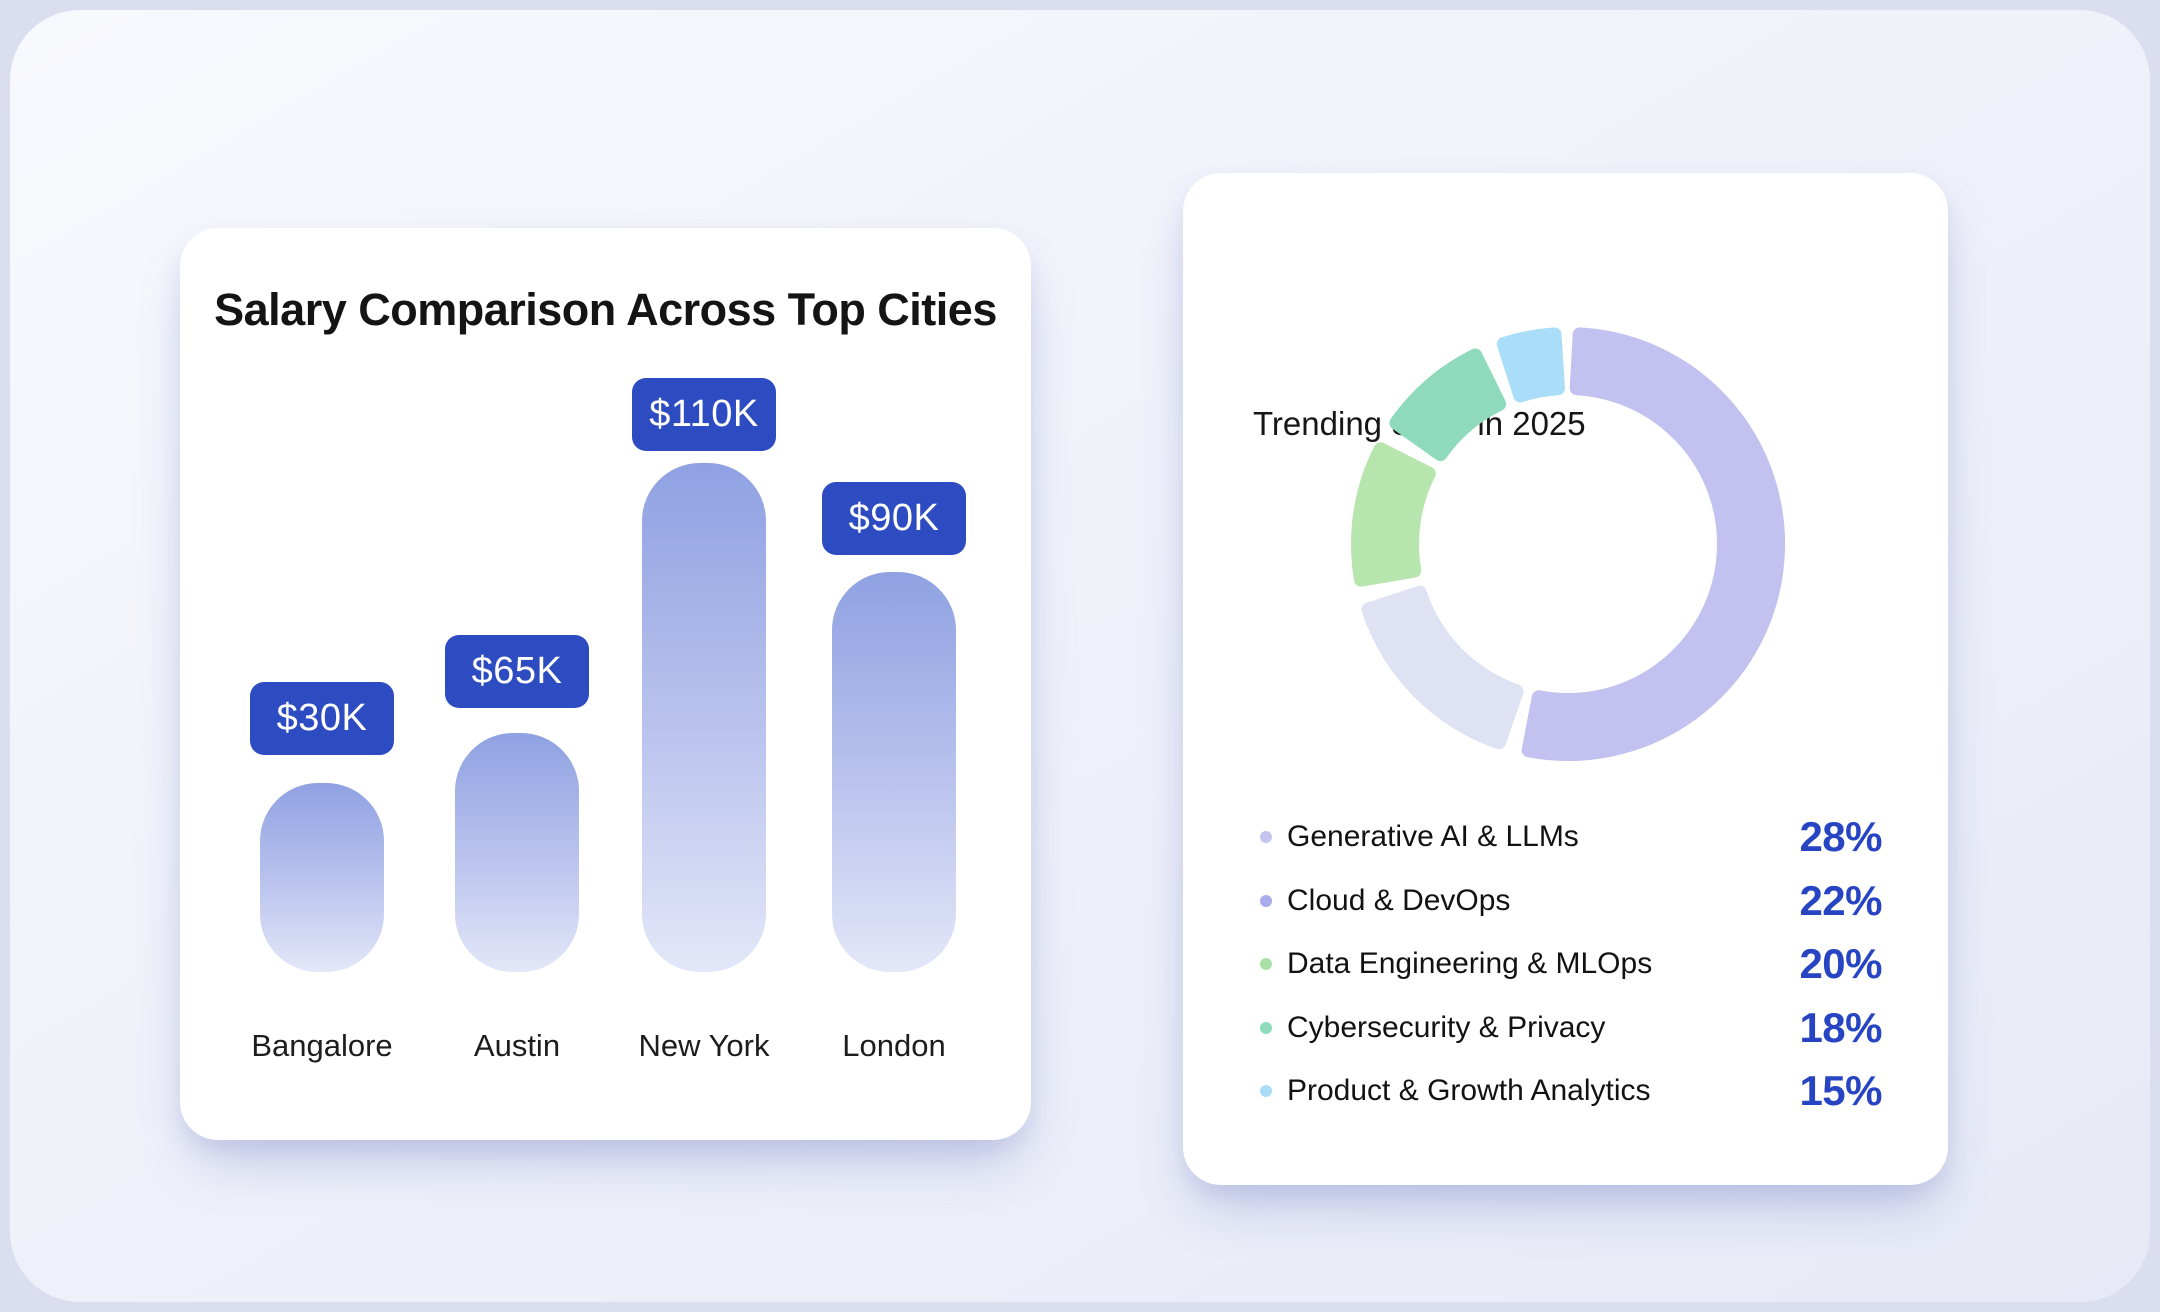 This screenshot has height=1312, width=2160. What do you see at coordinates (1840, 1090) in the screenshot?
I see `legend-percent: 15%` at bounding box center [1840, 1090].